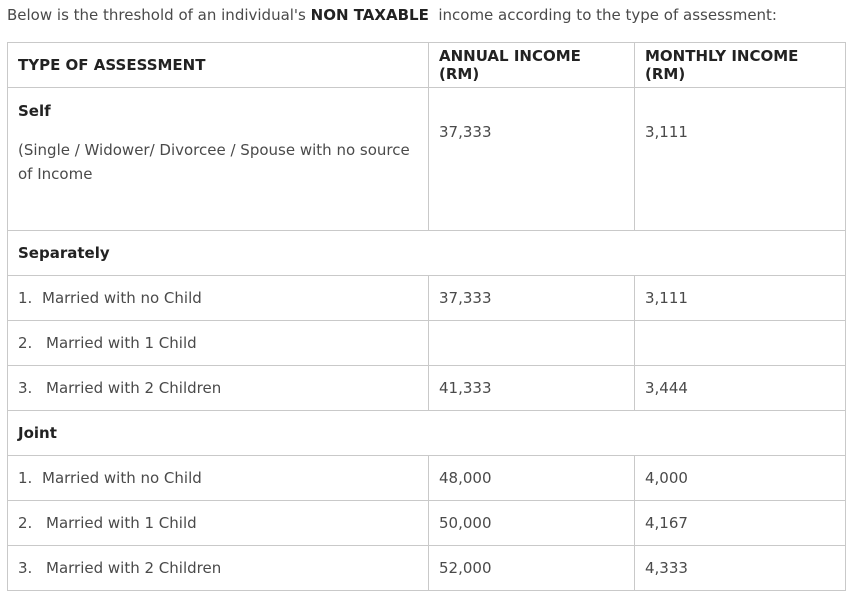  What do you see at coordinates (740, 298) in the screenshot?
I see `row-monthly: 3,111` at bounding box center [740, 298].